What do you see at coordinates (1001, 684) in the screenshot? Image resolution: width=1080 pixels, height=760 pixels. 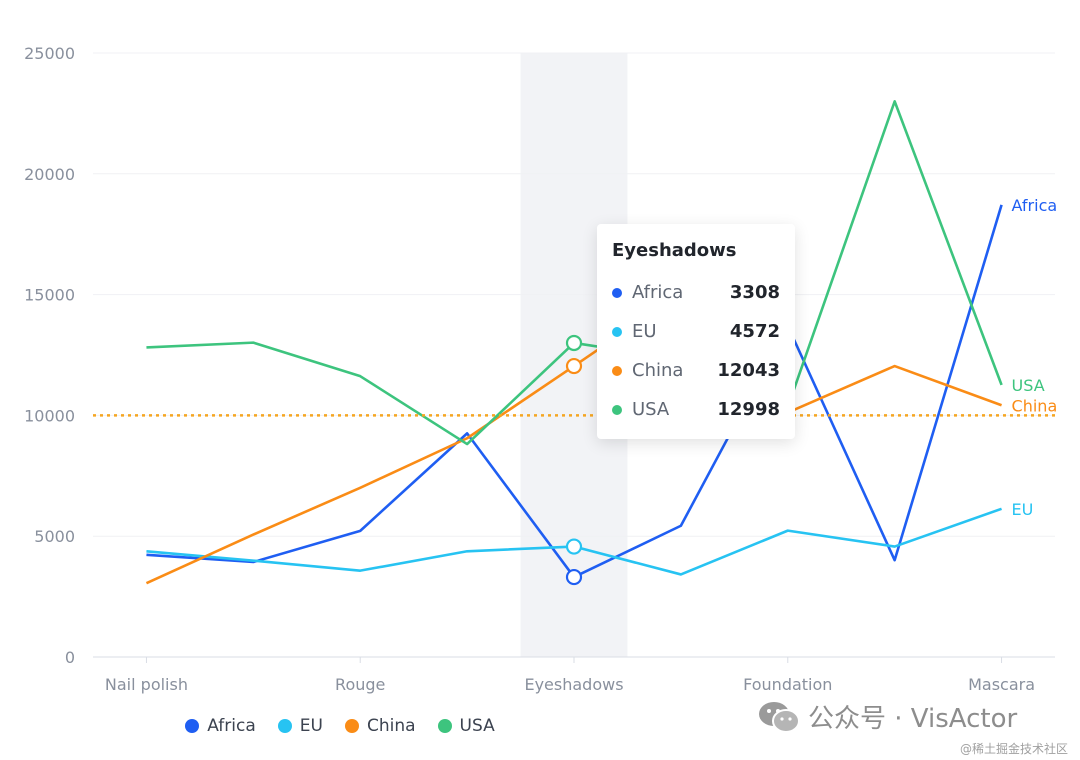 I see `x-tick-label: Mascara` at bounding box center [1001, 684].